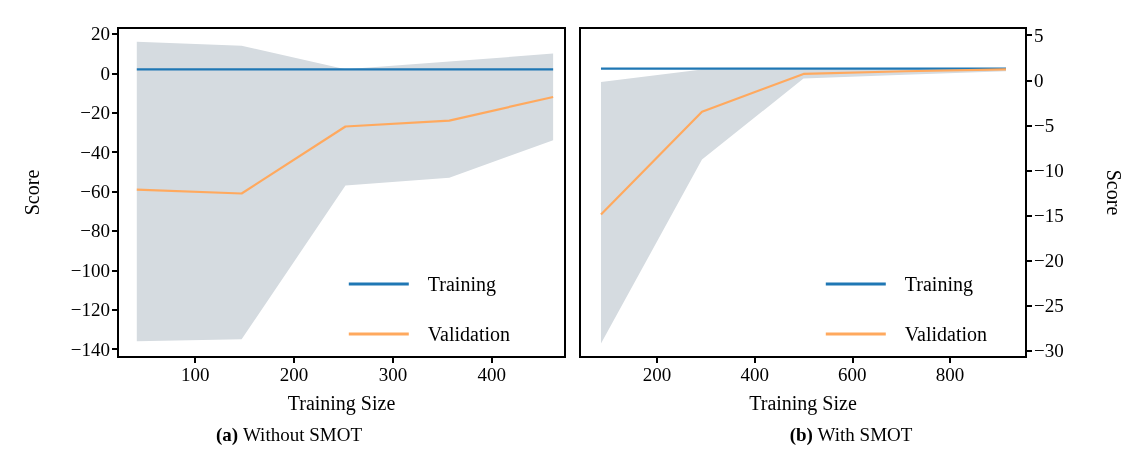 Image resolution: width=1140 pixels, height=457 pixels. What do you see at coordinates (95, 192) in the screenshot?
I see `y-tick-label: −60` at bounding box center [95, 192].